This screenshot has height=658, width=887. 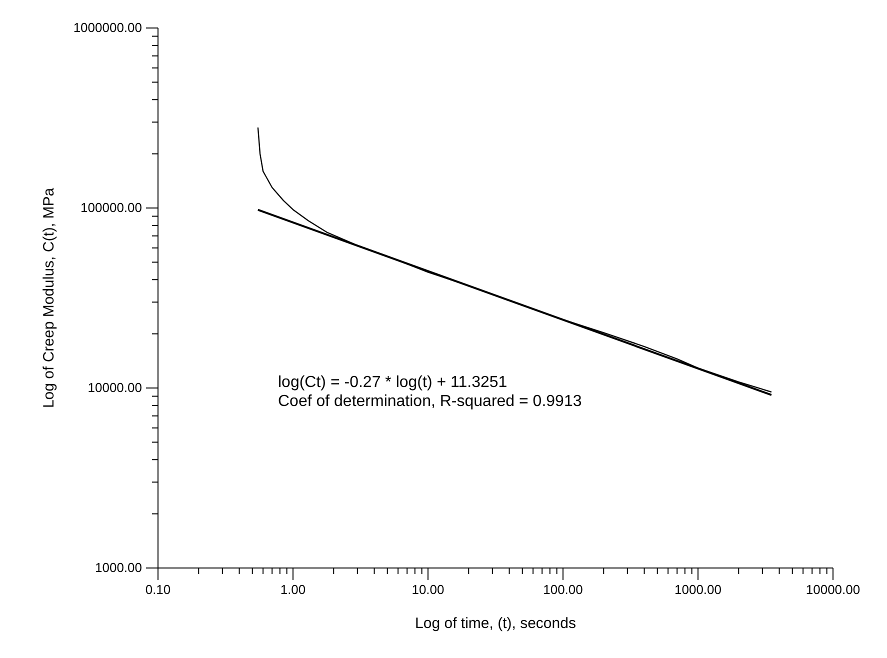 I want to click on x-tick-label: 10000.00, so click(x=833, y=589).